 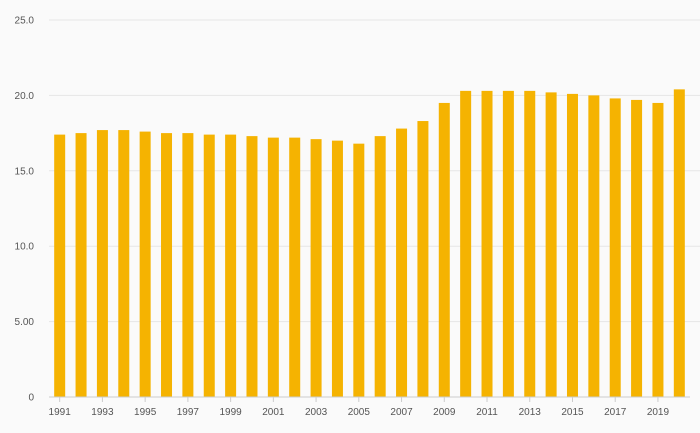 What do you see at coordinates (487, 243) in the screenshot?
I see `bar-2011` at bounding box center [487, 243].